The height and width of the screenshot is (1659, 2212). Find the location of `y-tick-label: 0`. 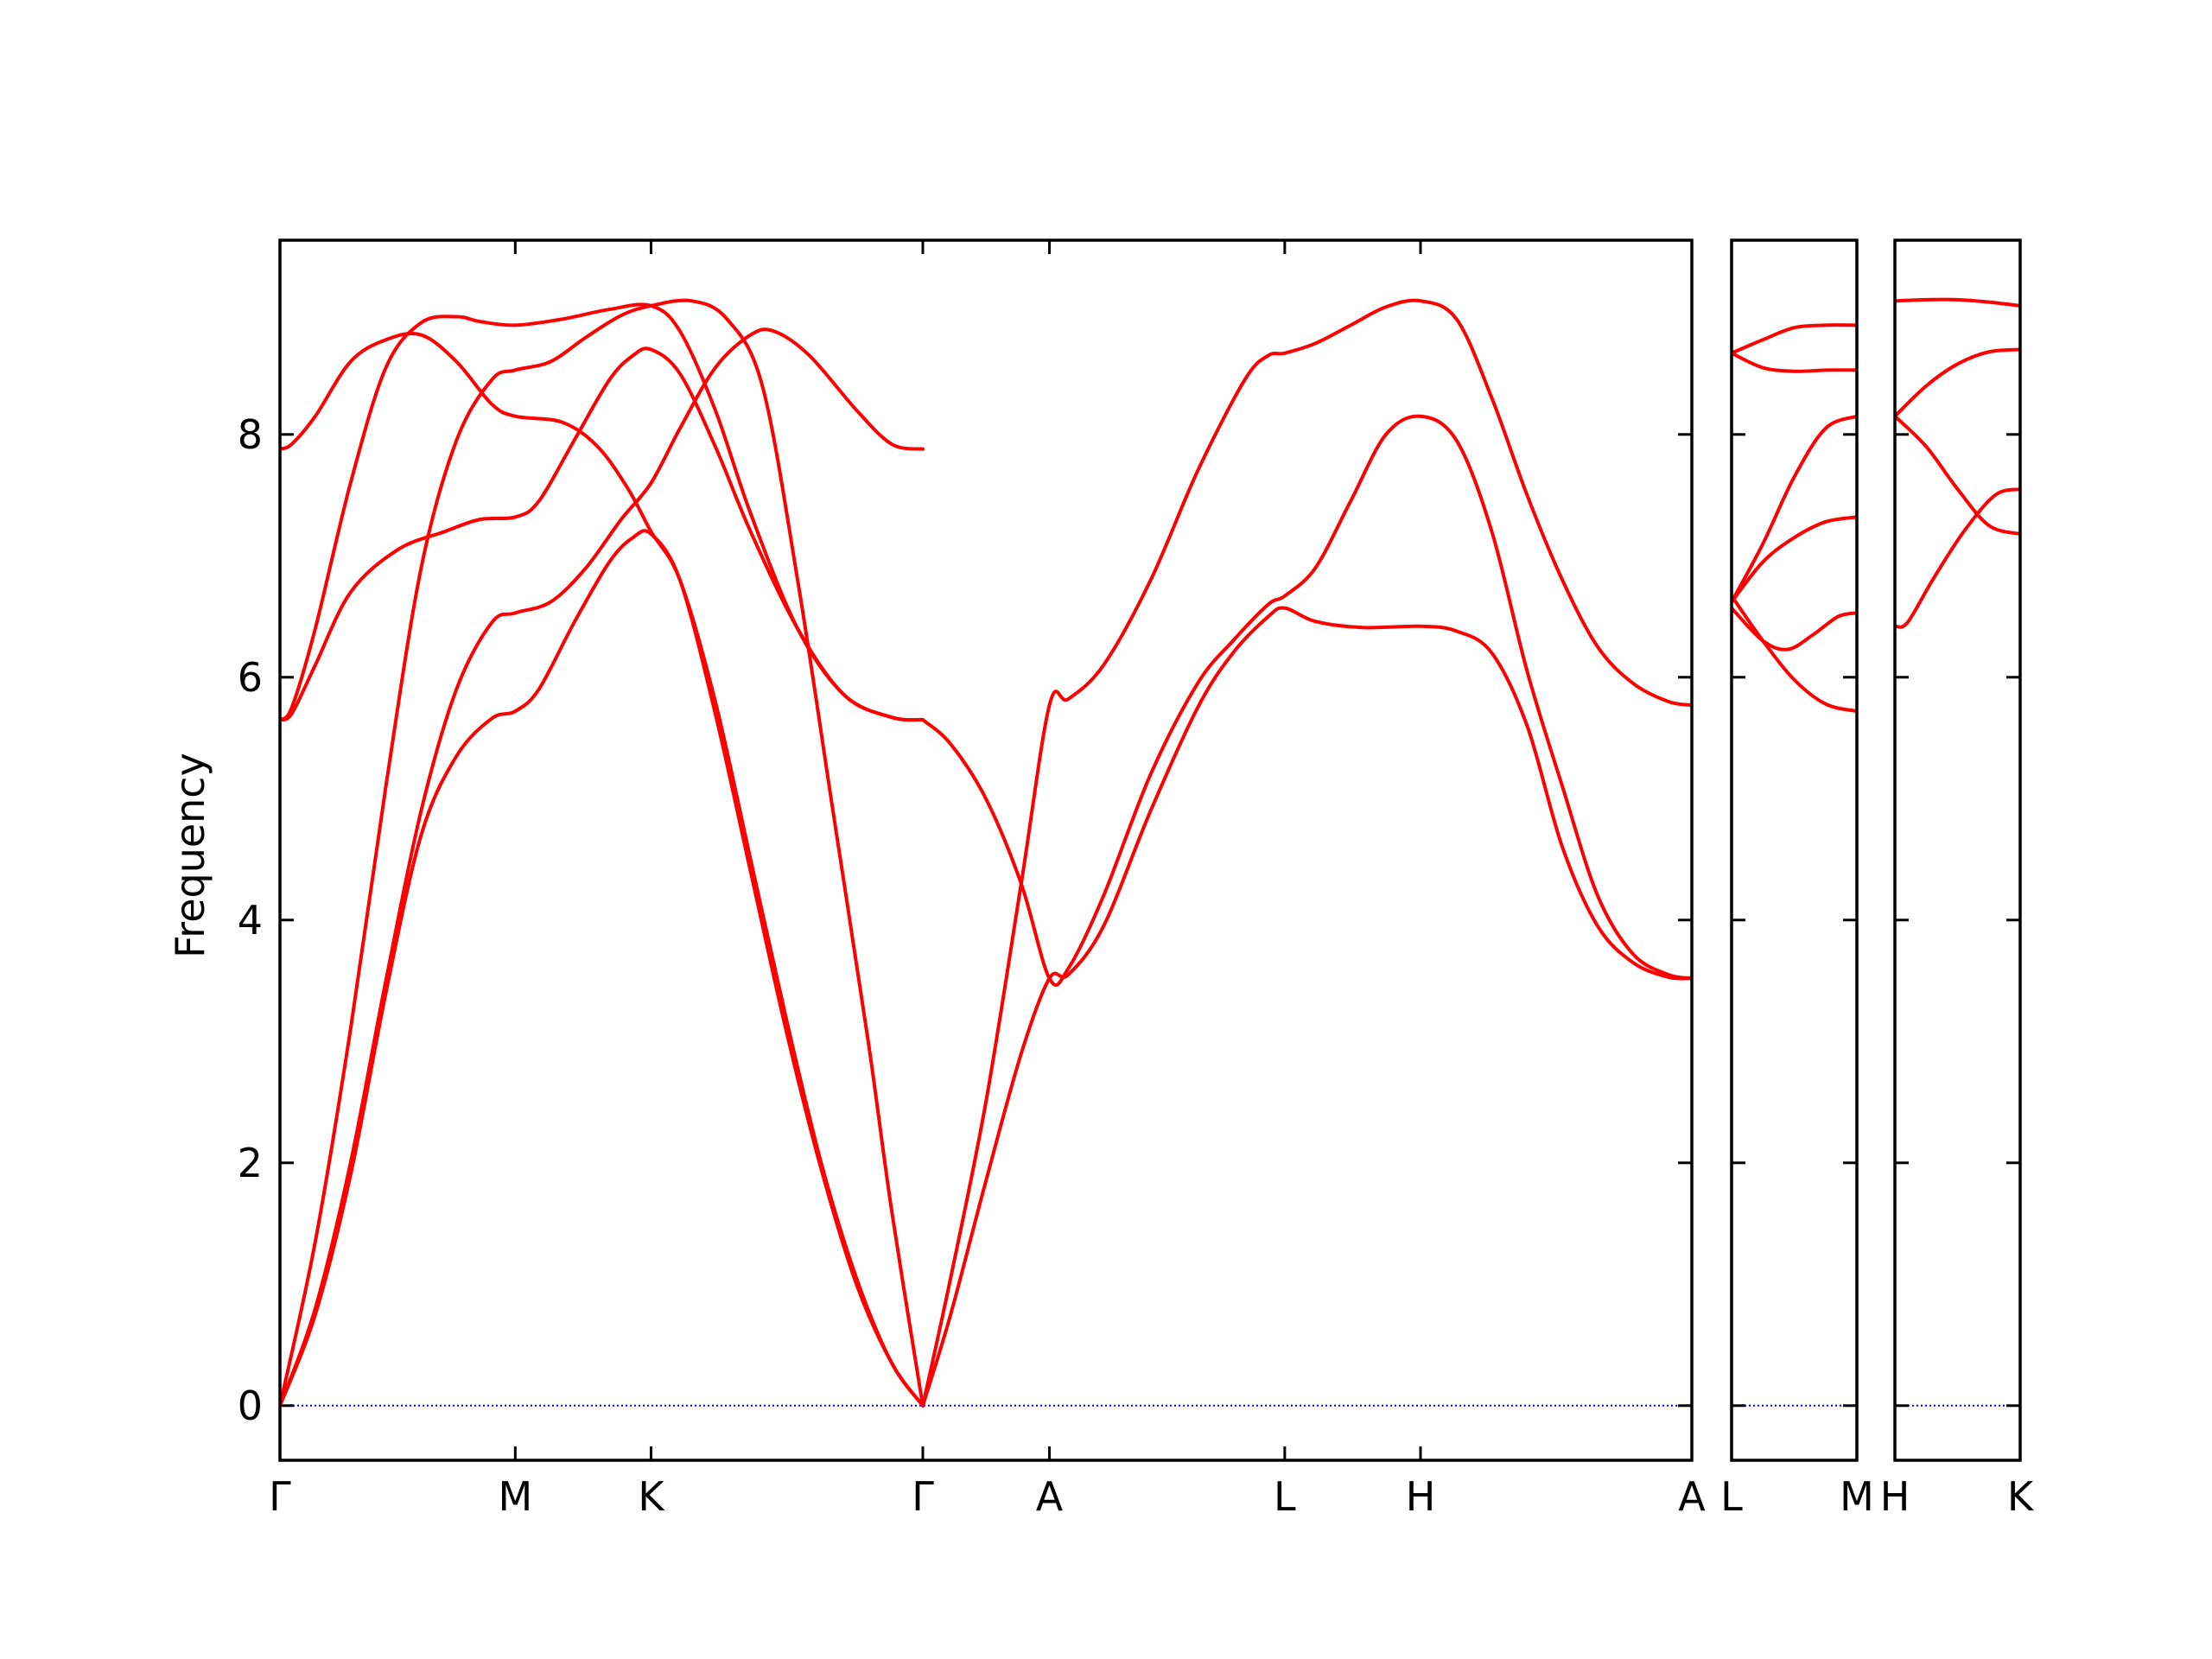

y-tick-label: 0 is located at coordinates (250, 1405).